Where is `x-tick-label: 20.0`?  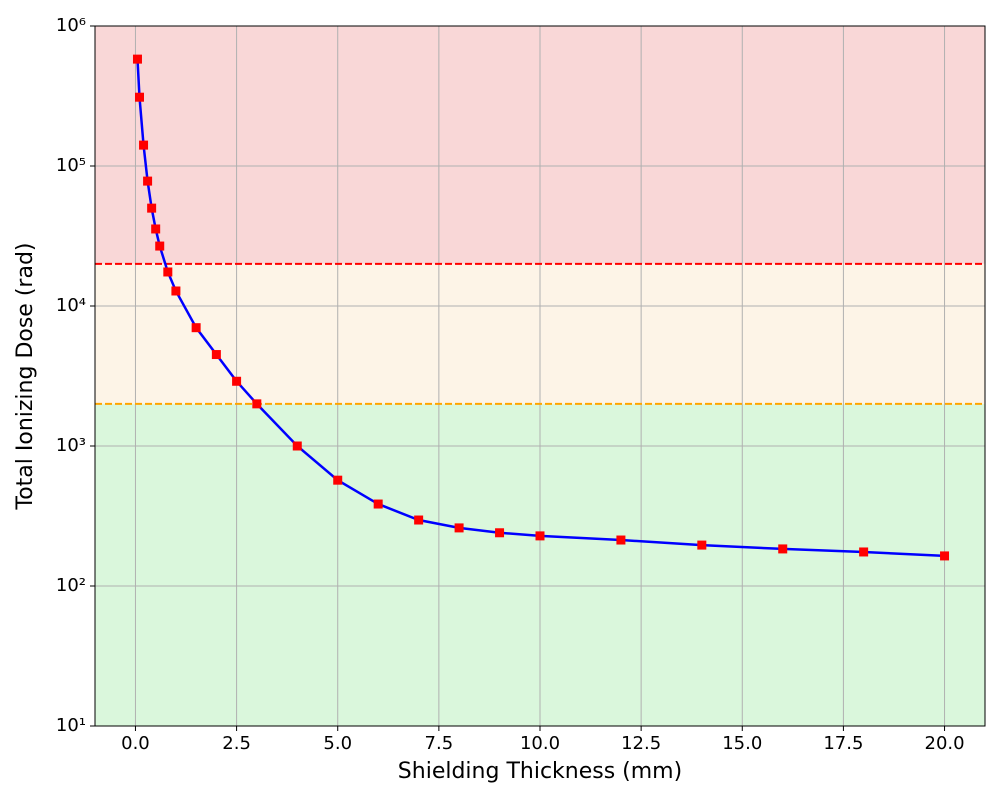
x-tick-label: 20.0 is located at coordinates (945, 743).